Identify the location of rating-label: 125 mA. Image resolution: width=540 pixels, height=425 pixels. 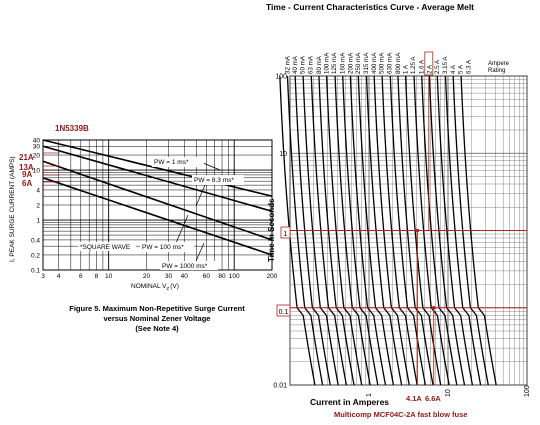
(334, 63).